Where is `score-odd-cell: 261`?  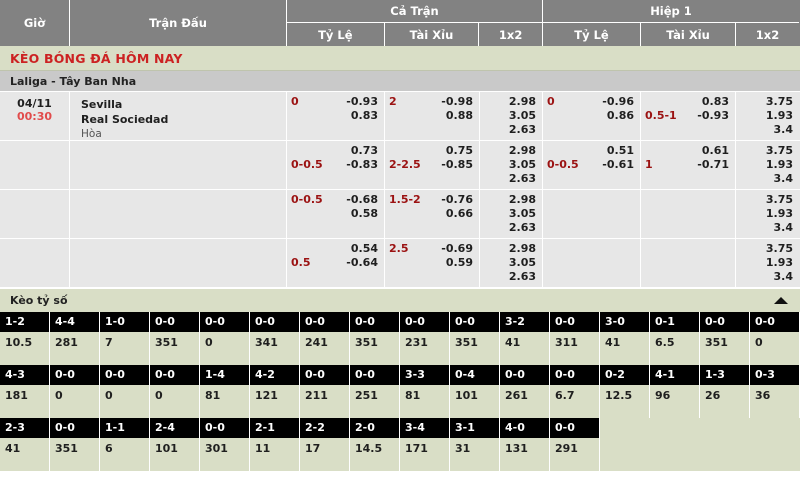 score-odd-cell: 261 is located at coordinates (525, 401).